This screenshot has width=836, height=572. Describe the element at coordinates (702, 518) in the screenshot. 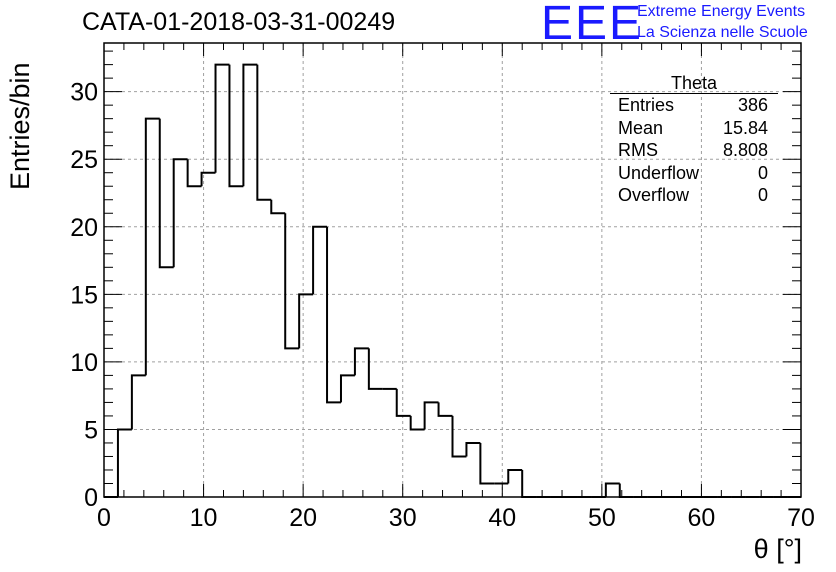

I see `x-tick-label: 60` at that location.